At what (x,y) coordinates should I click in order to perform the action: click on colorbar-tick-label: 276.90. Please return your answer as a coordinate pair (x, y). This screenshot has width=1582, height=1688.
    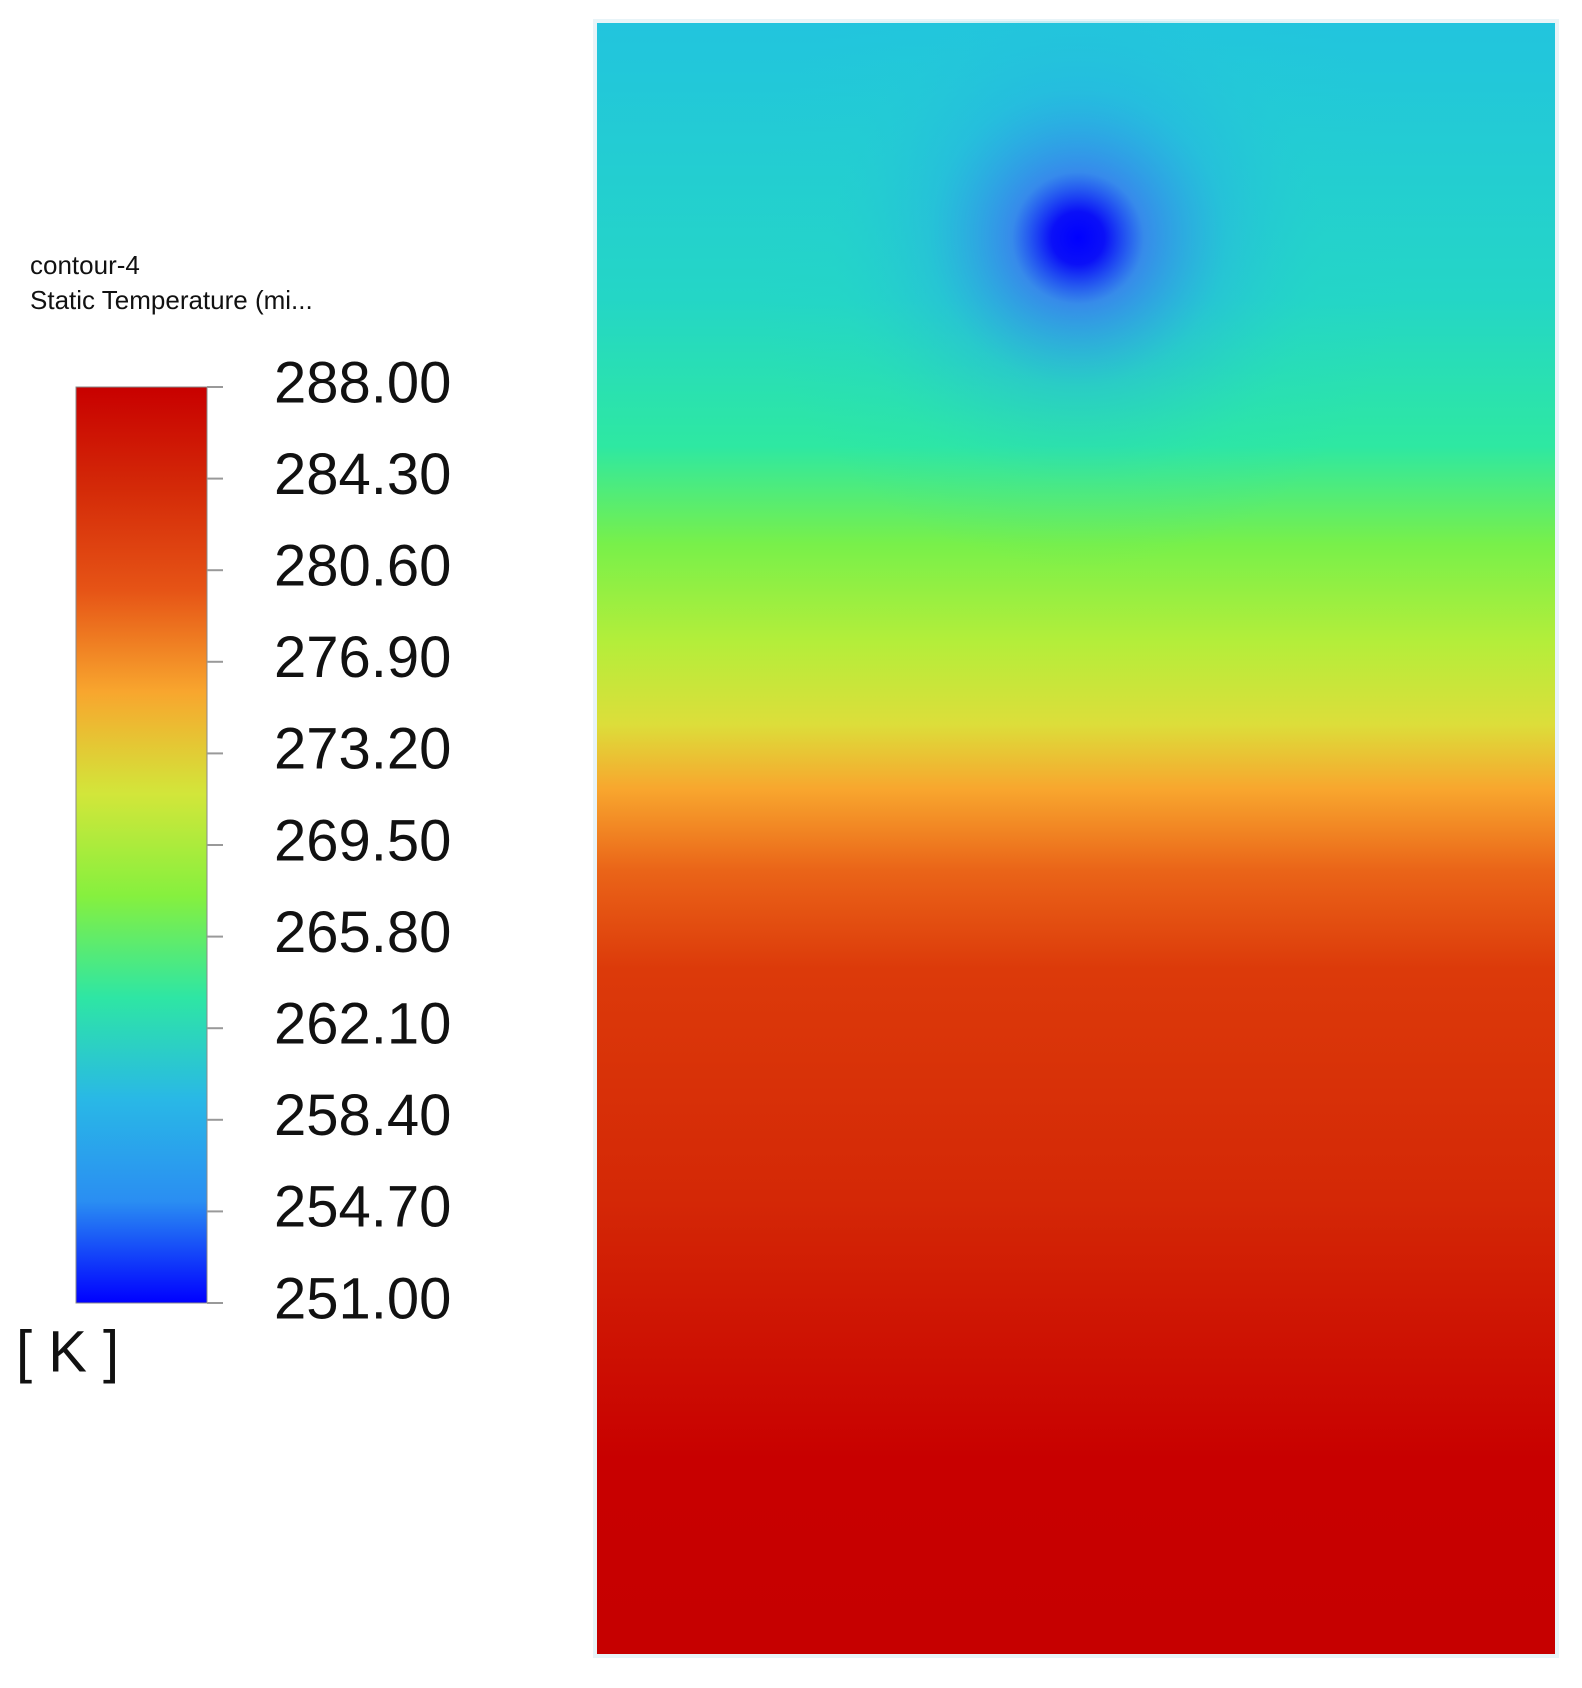
    Looking at the image, I should click on (362, 657).